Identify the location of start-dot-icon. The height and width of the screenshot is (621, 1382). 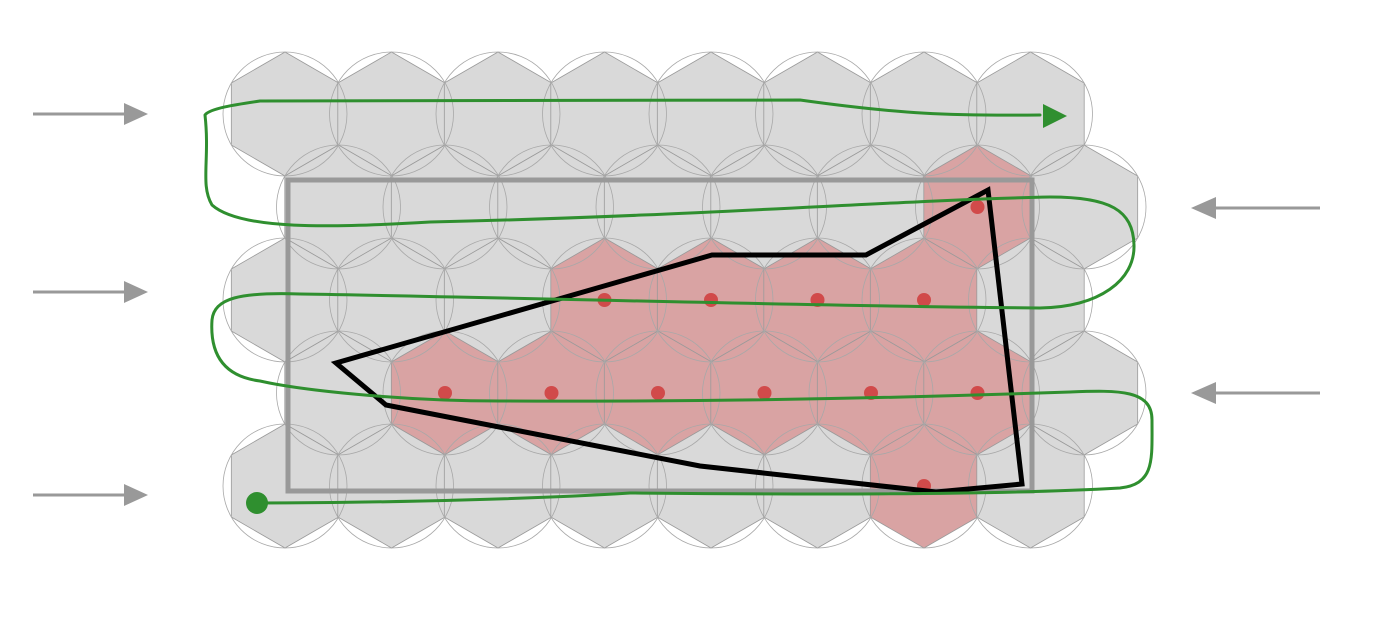
(257, 503).